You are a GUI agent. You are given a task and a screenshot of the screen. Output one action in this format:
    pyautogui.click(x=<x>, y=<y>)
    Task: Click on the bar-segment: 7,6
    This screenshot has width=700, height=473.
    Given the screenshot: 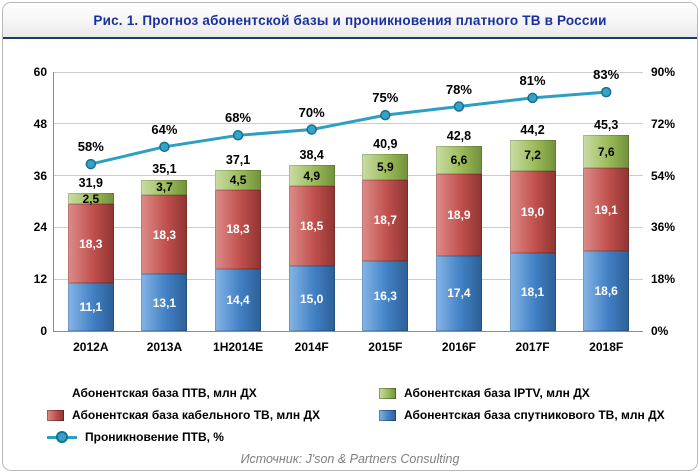 What is the action you would take?
    pyautogui.click(x=606, y=152)
    